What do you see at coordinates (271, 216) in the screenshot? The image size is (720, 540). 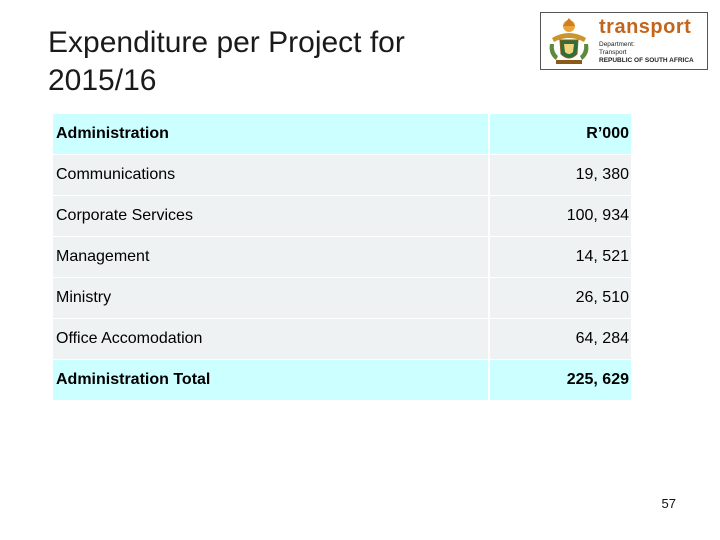 I see `row-label: Corporate Services` at bounding box center [271, 216].